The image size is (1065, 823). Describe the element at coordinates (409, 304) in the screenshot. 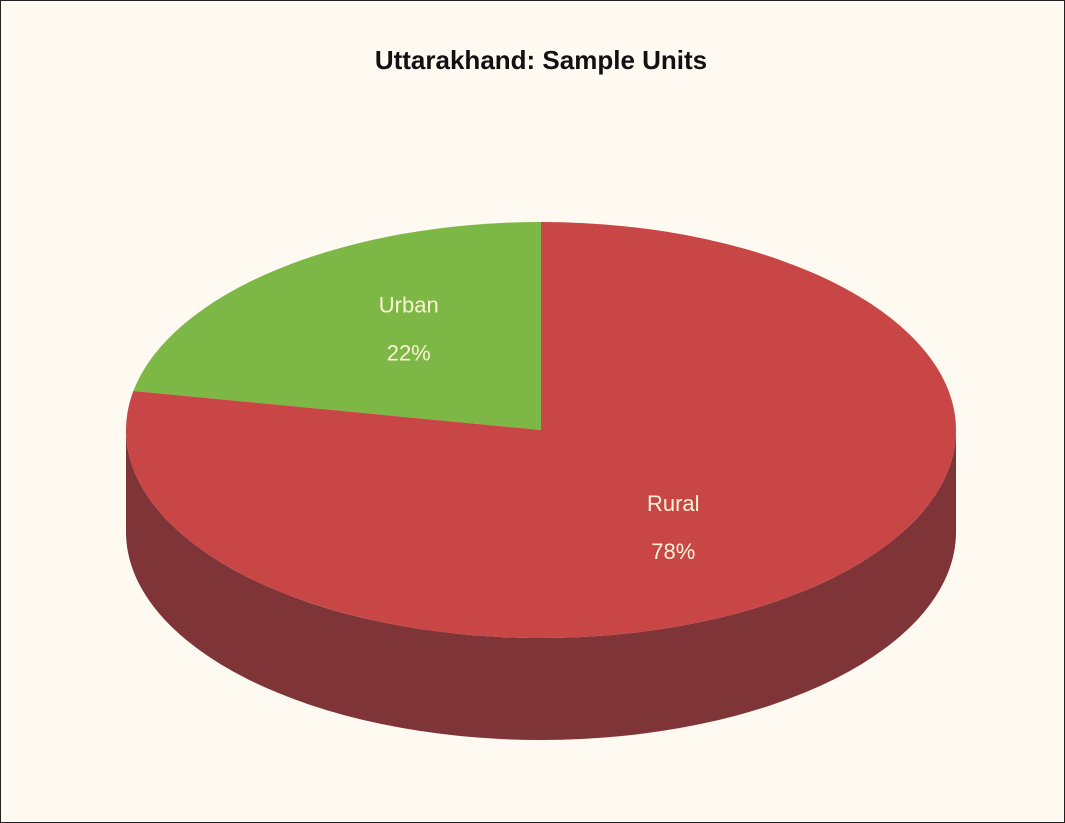

I see `slice-label: Urban` at that location.